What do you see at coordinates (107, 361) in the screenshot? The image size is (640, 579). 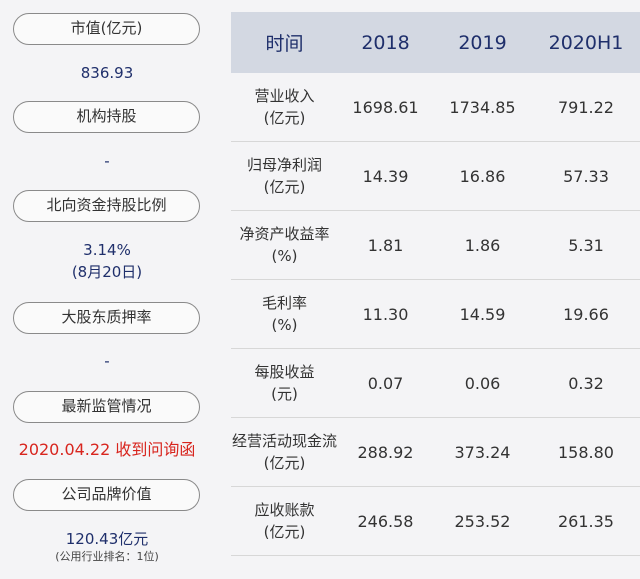 I see `pledge-rate-value: -` at bounding box center [107, 361].